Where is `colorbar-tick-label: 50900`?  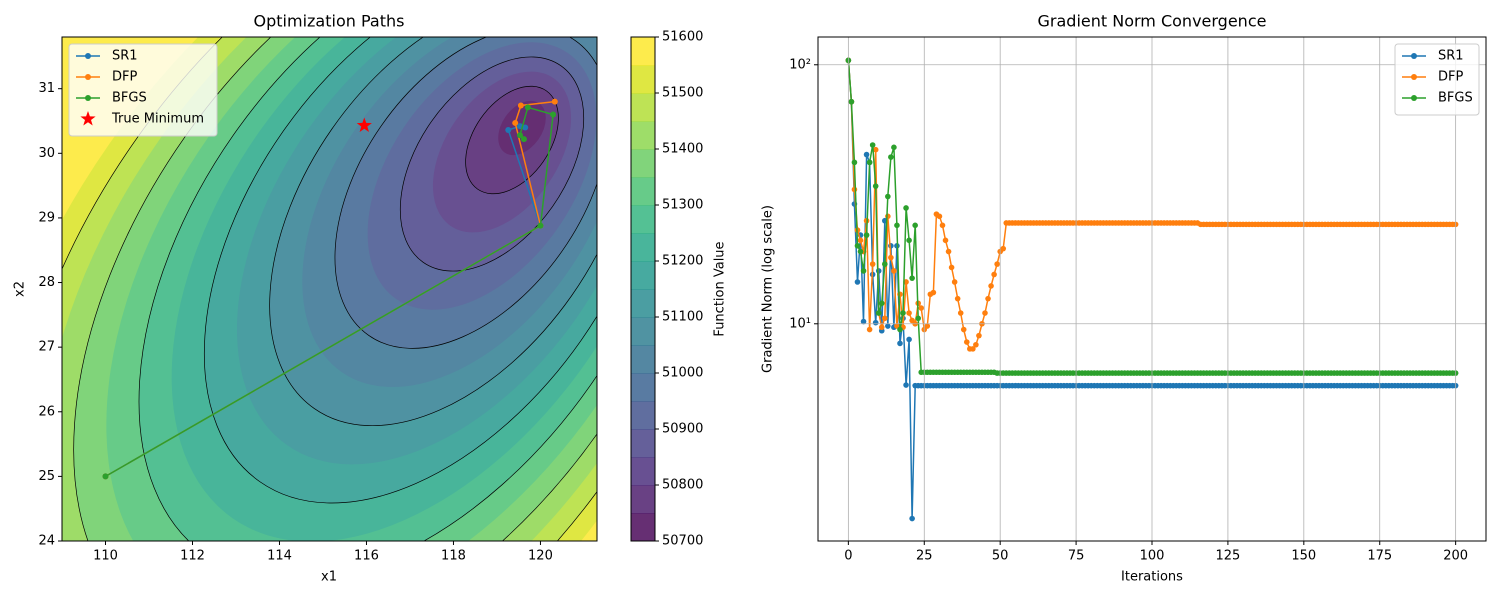
colorbar-tick-label: 50900 is located at coordinates (682, 429).